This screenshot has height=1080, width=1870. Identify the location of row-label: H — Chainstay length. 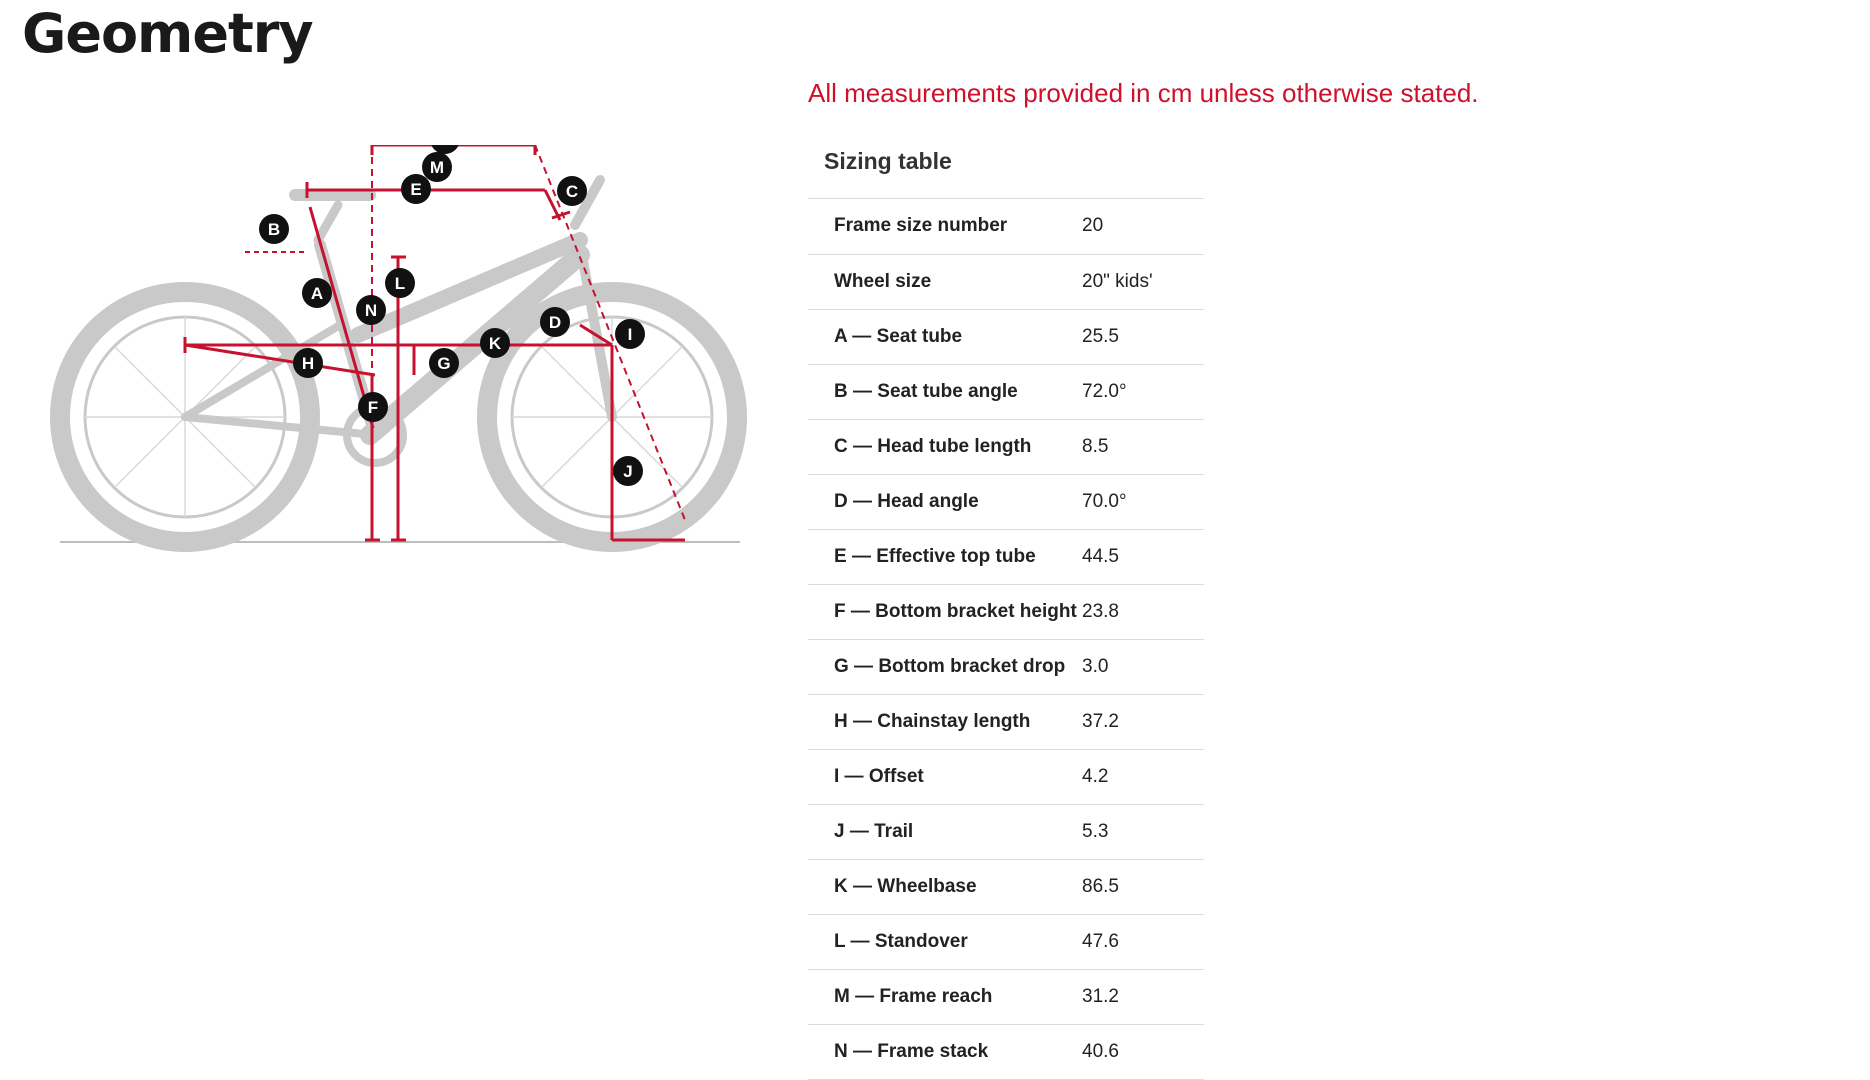
(932, 721).